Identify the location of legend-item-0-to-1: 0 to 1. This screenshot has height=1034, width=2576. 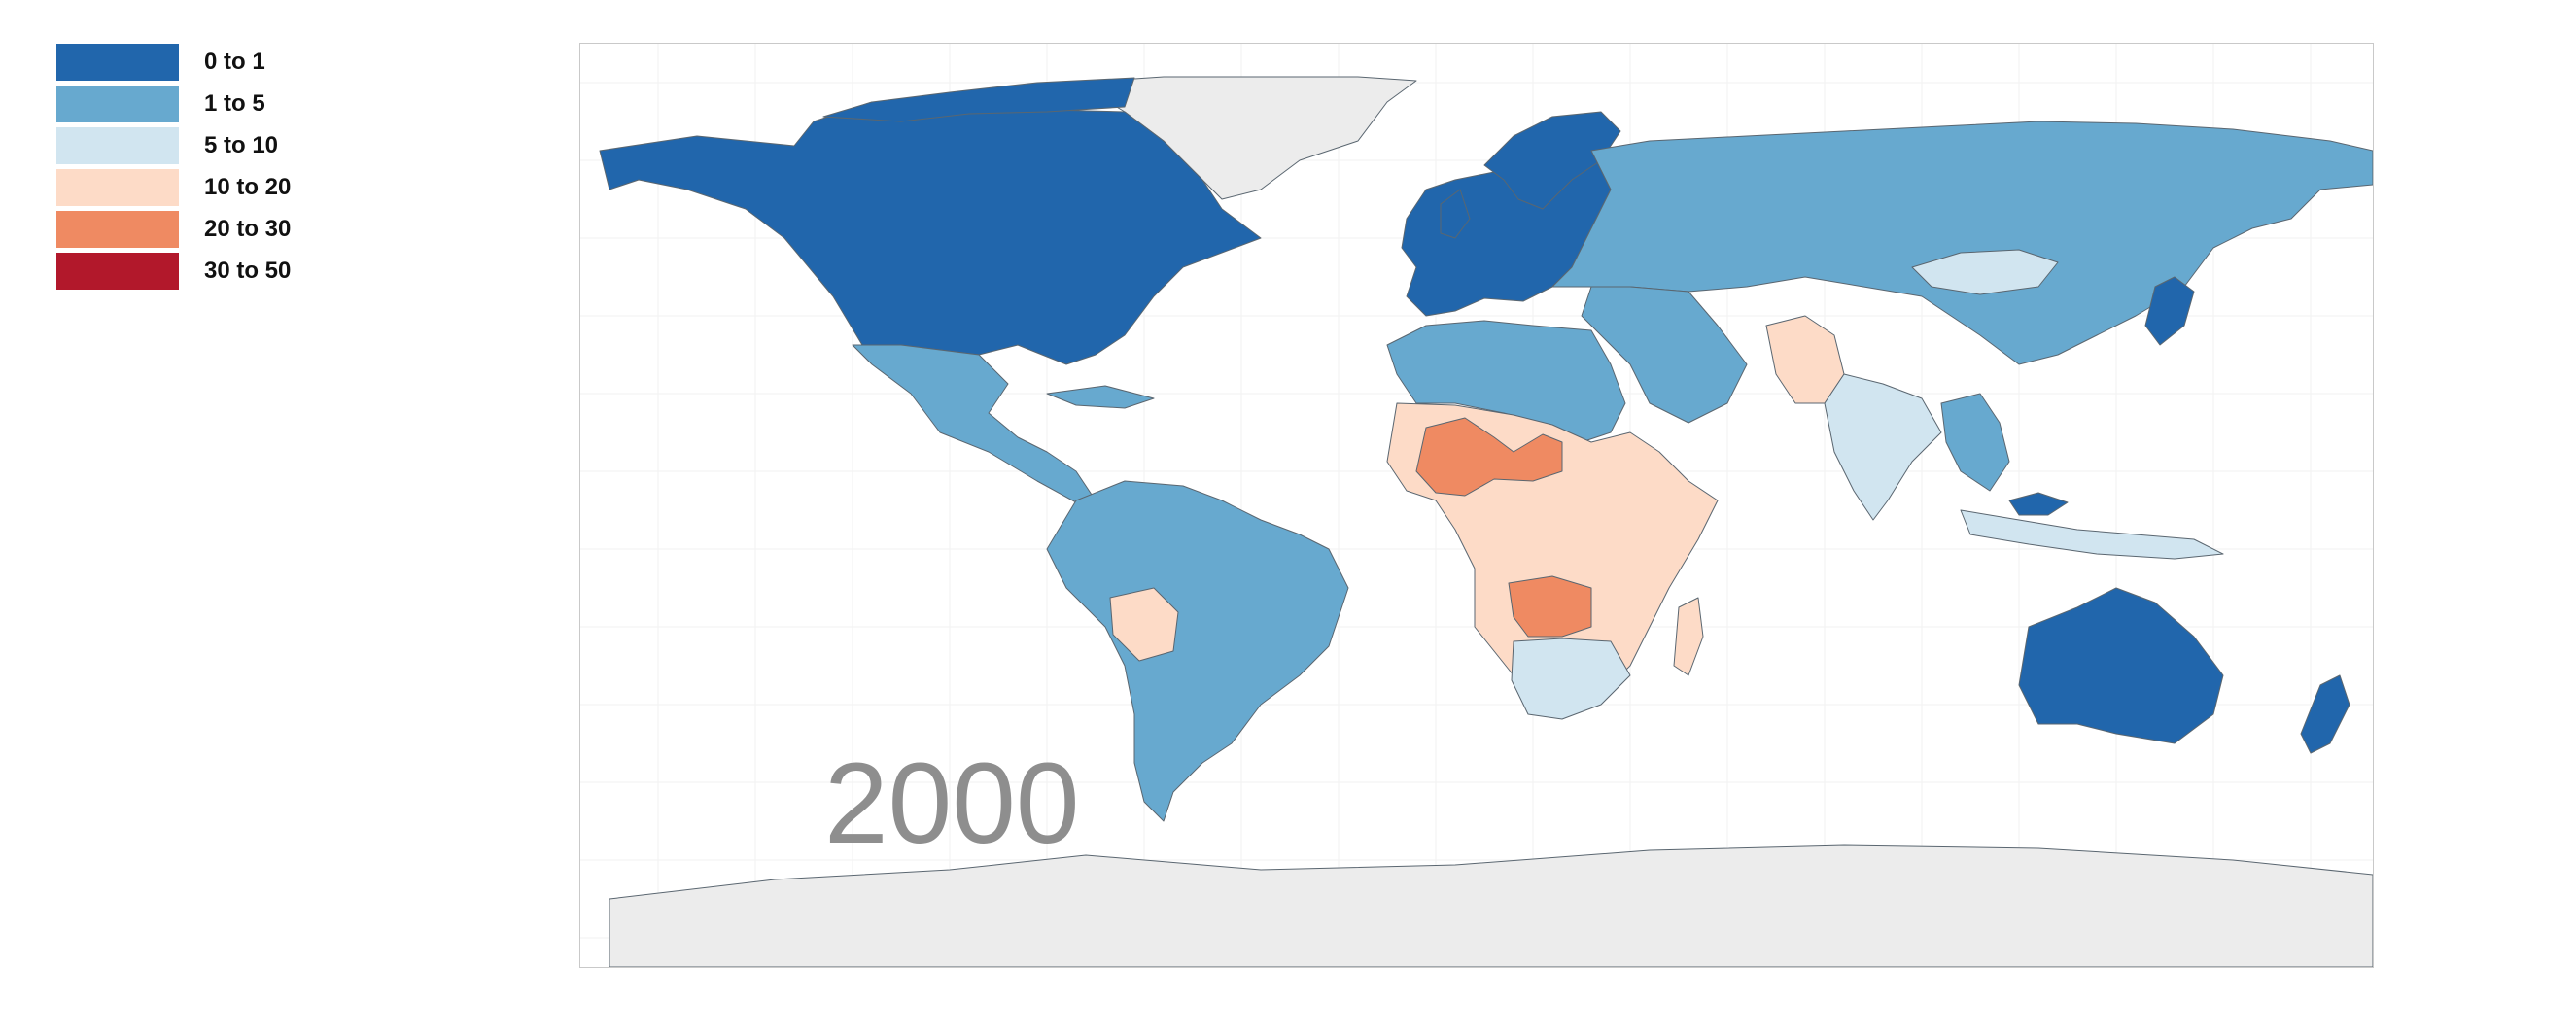
(174, 62).